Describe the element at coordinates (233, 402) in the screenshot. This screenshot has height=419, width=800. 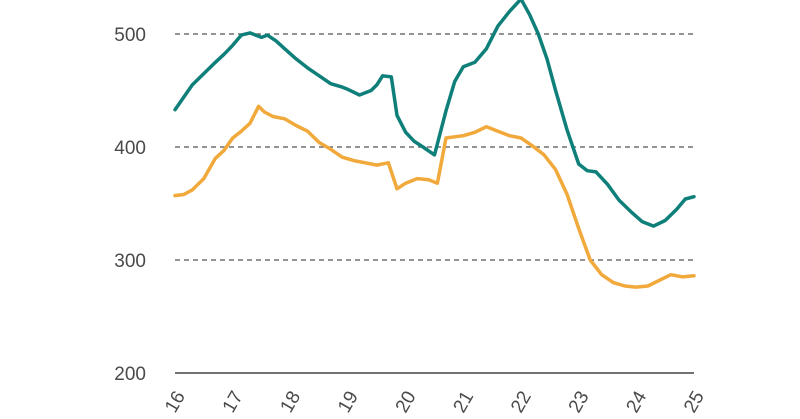
I see `x-tick-label: 17` at that location.